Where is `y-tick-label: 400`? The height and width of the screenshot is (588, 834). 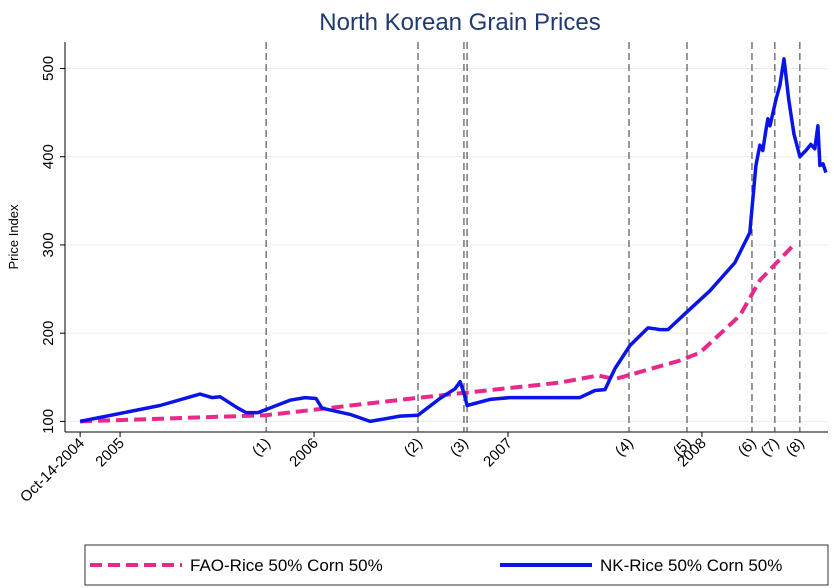 y-tick-label: 400 is located at coordinates (48, 156).